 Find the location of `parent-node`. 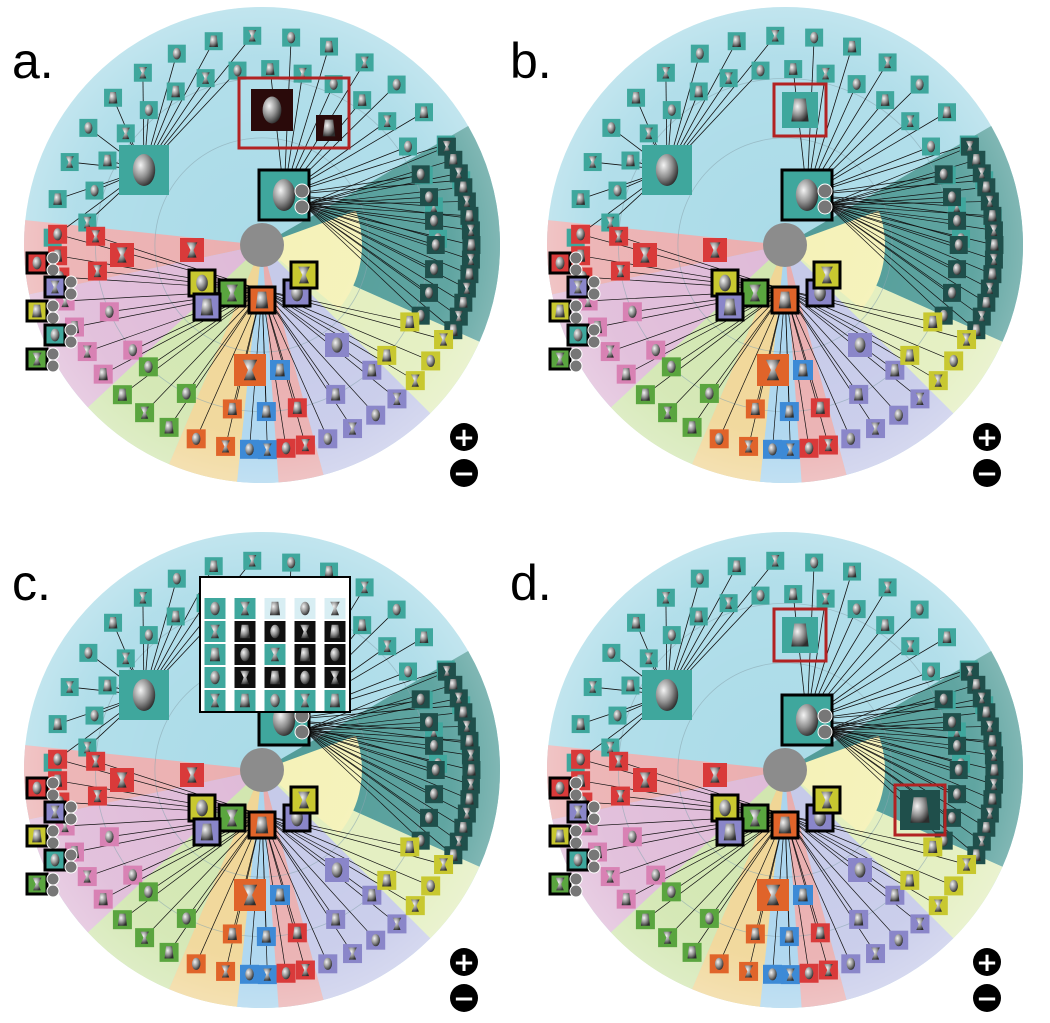

parent-node is located at coordinates (667, 170).